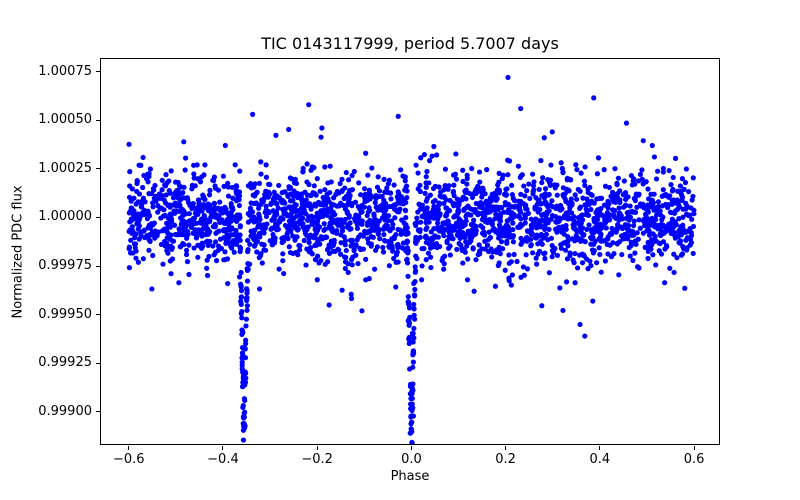 This screenshot has width=800, height=500. I want to click on x-tick-label: −0.4, so click(223, 459).